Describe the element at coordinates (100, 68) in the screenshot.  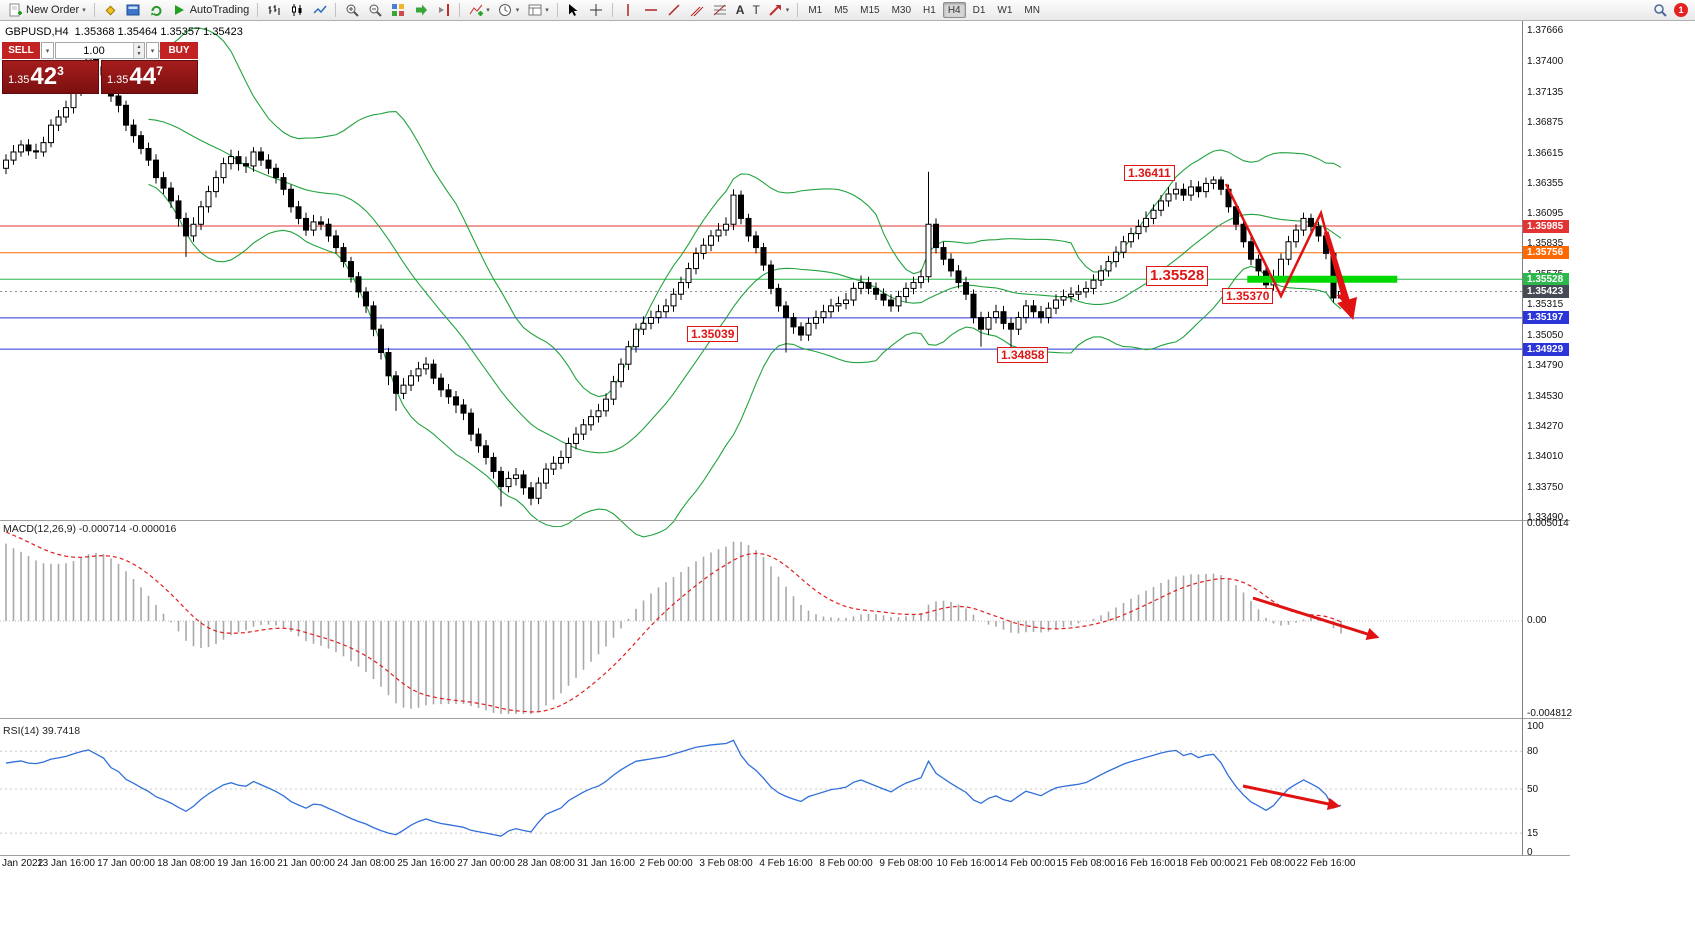
I see `one-click-trading-panel: SELL ▾ ▲ ▼ ▾ BUY 1.35 42 3 1.35 44 7` at that location.